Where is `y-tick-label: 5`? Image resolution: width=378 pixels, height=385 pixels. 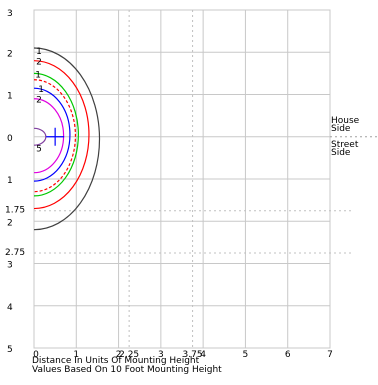 y-tick-label: 5 is located at coordinates (10, 350).